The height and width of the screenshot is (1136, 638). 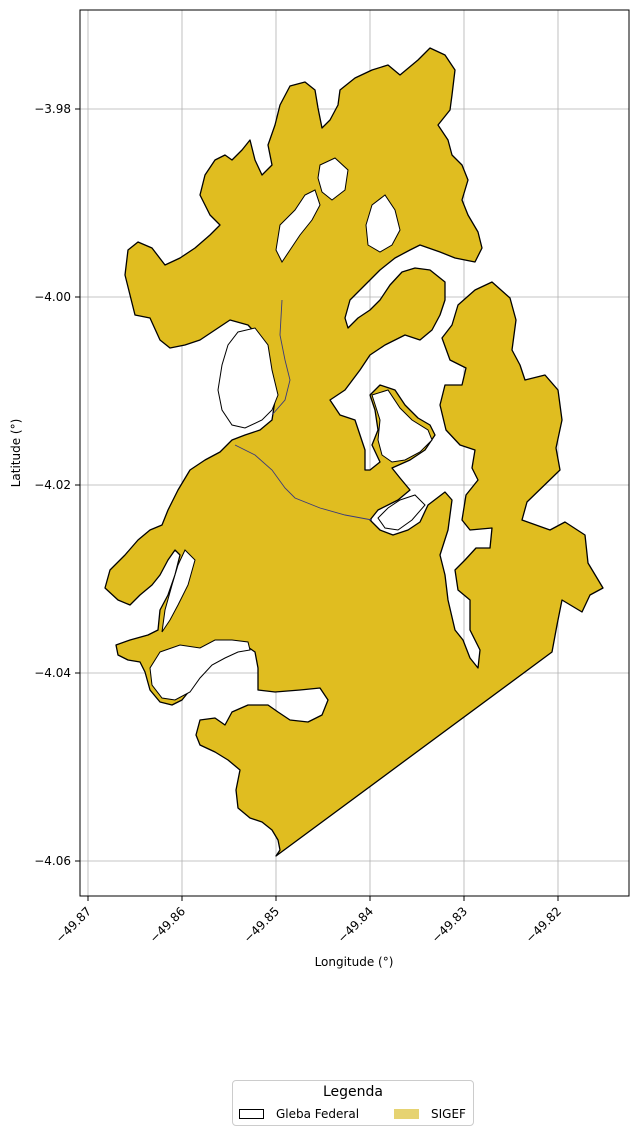 What do you see at coordinates (353, 1103) in the screenshot?
I see `legend: Legenda Gleba Federal SIGEF` at bounding box center [353, 1103].